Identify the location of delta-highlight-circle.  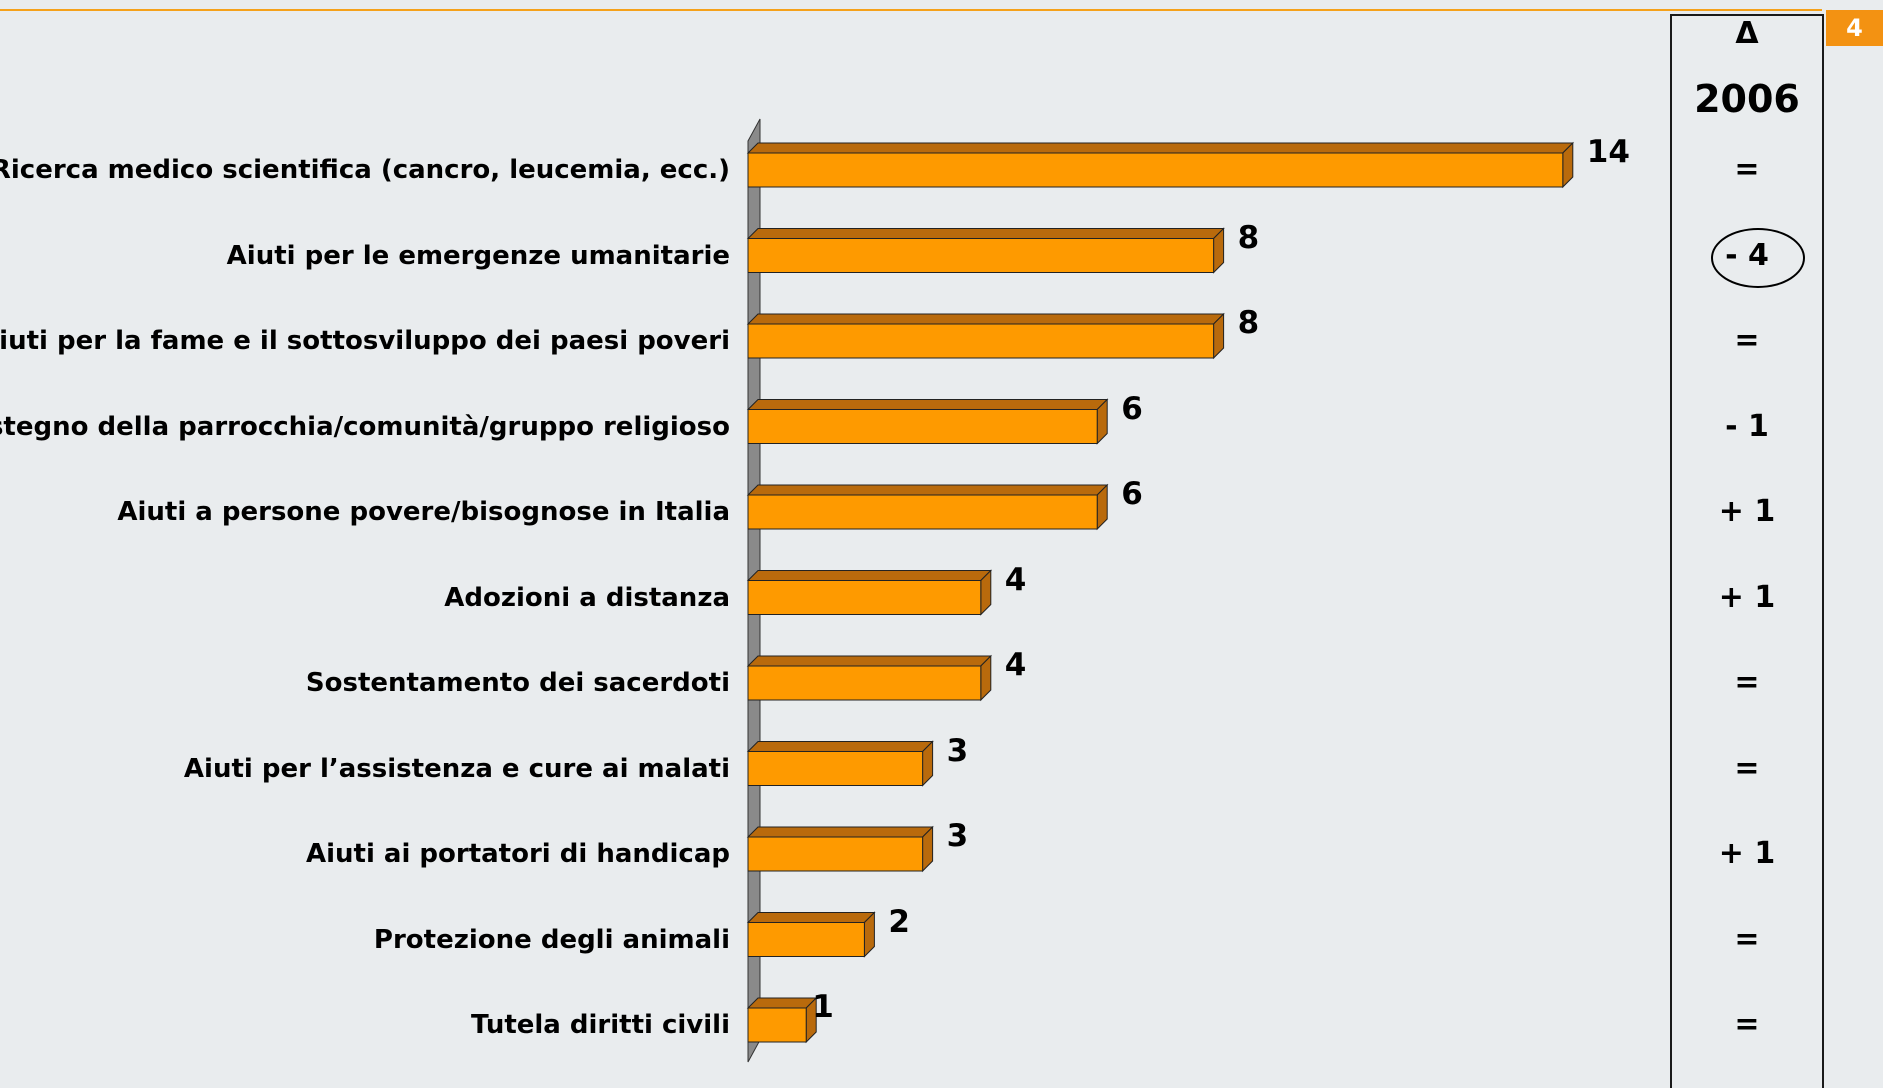
(1758, 257).